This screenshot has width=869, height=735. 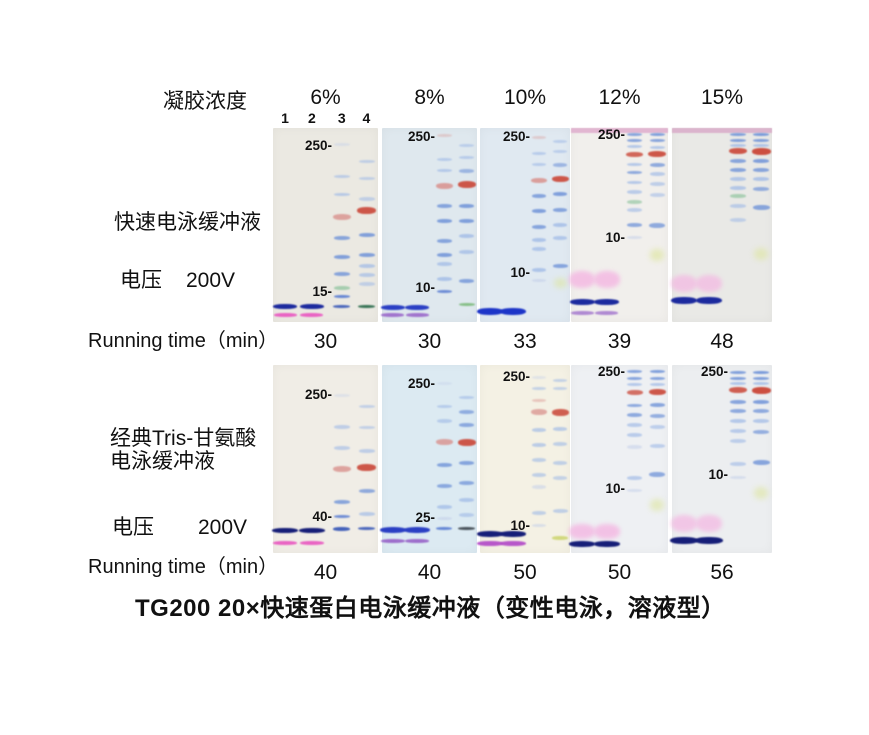 I want to click on gel-photo-row2-10%: 250- 10-, so click(x=523, y=459).